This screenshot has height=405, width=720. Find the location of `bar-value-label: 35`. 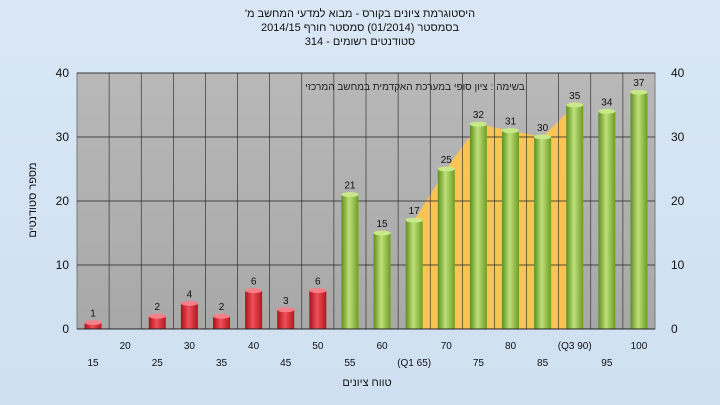

bar-value-label: 35 is located at coordinates (575, 96).